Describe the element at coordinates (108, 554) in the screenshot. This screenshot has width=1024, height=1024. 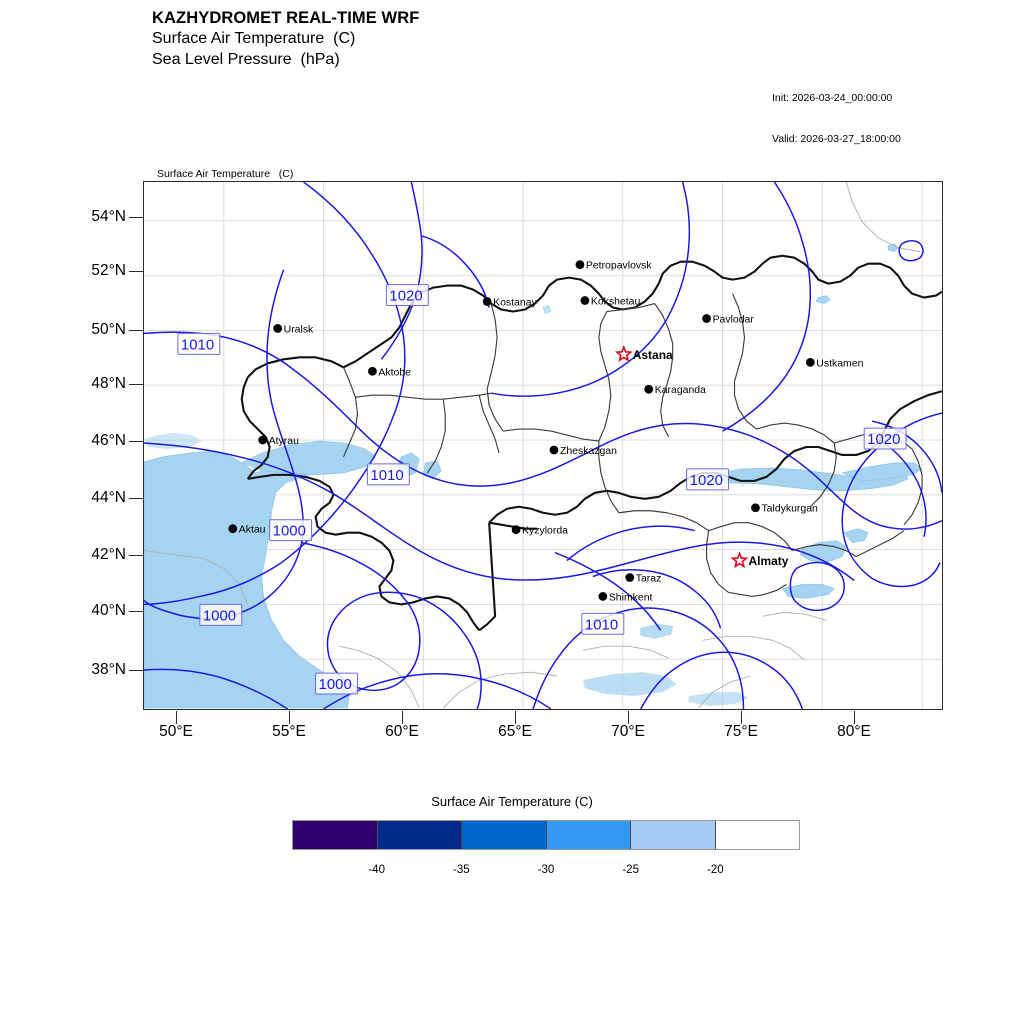
I see `y-axis-tick-label: 42°N` at that location.